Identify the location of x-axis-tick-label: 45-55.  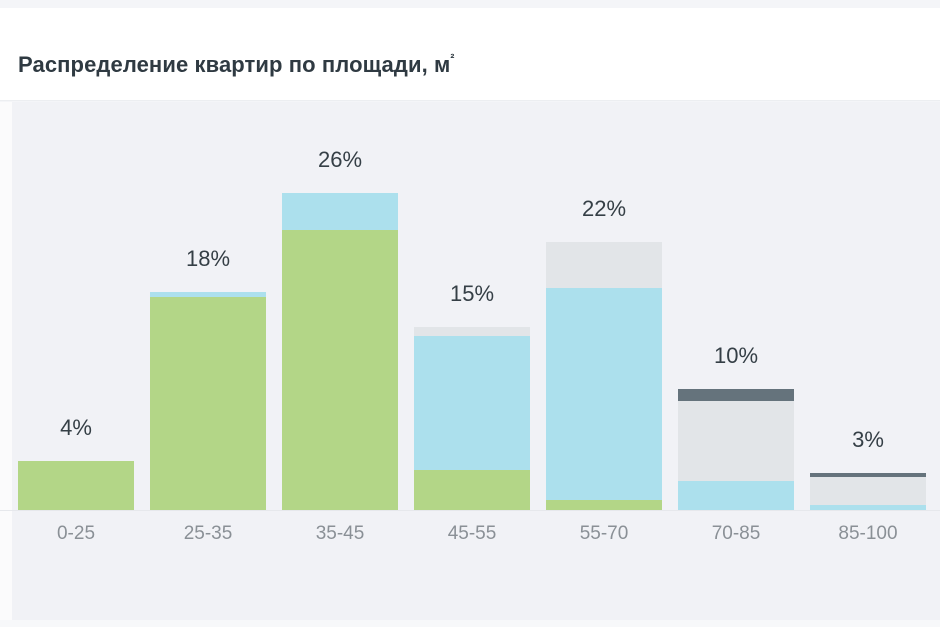
(472, 533).